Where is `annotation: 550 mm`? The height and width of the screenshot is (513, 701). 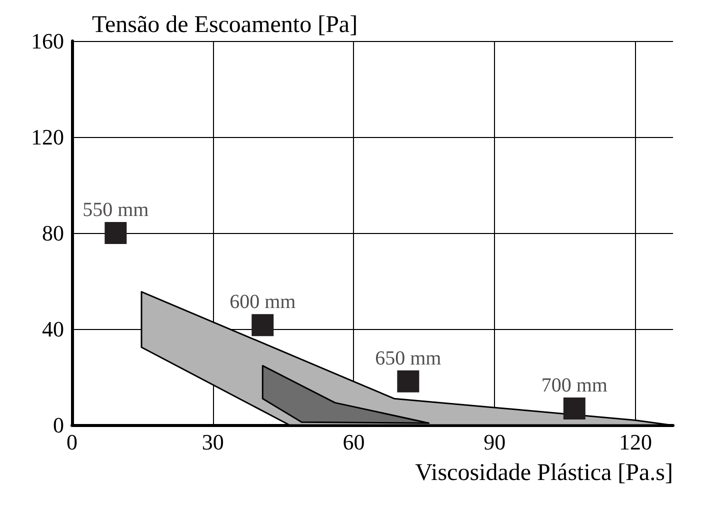 annotation: 550 mm is located at coordinates (116, 210).